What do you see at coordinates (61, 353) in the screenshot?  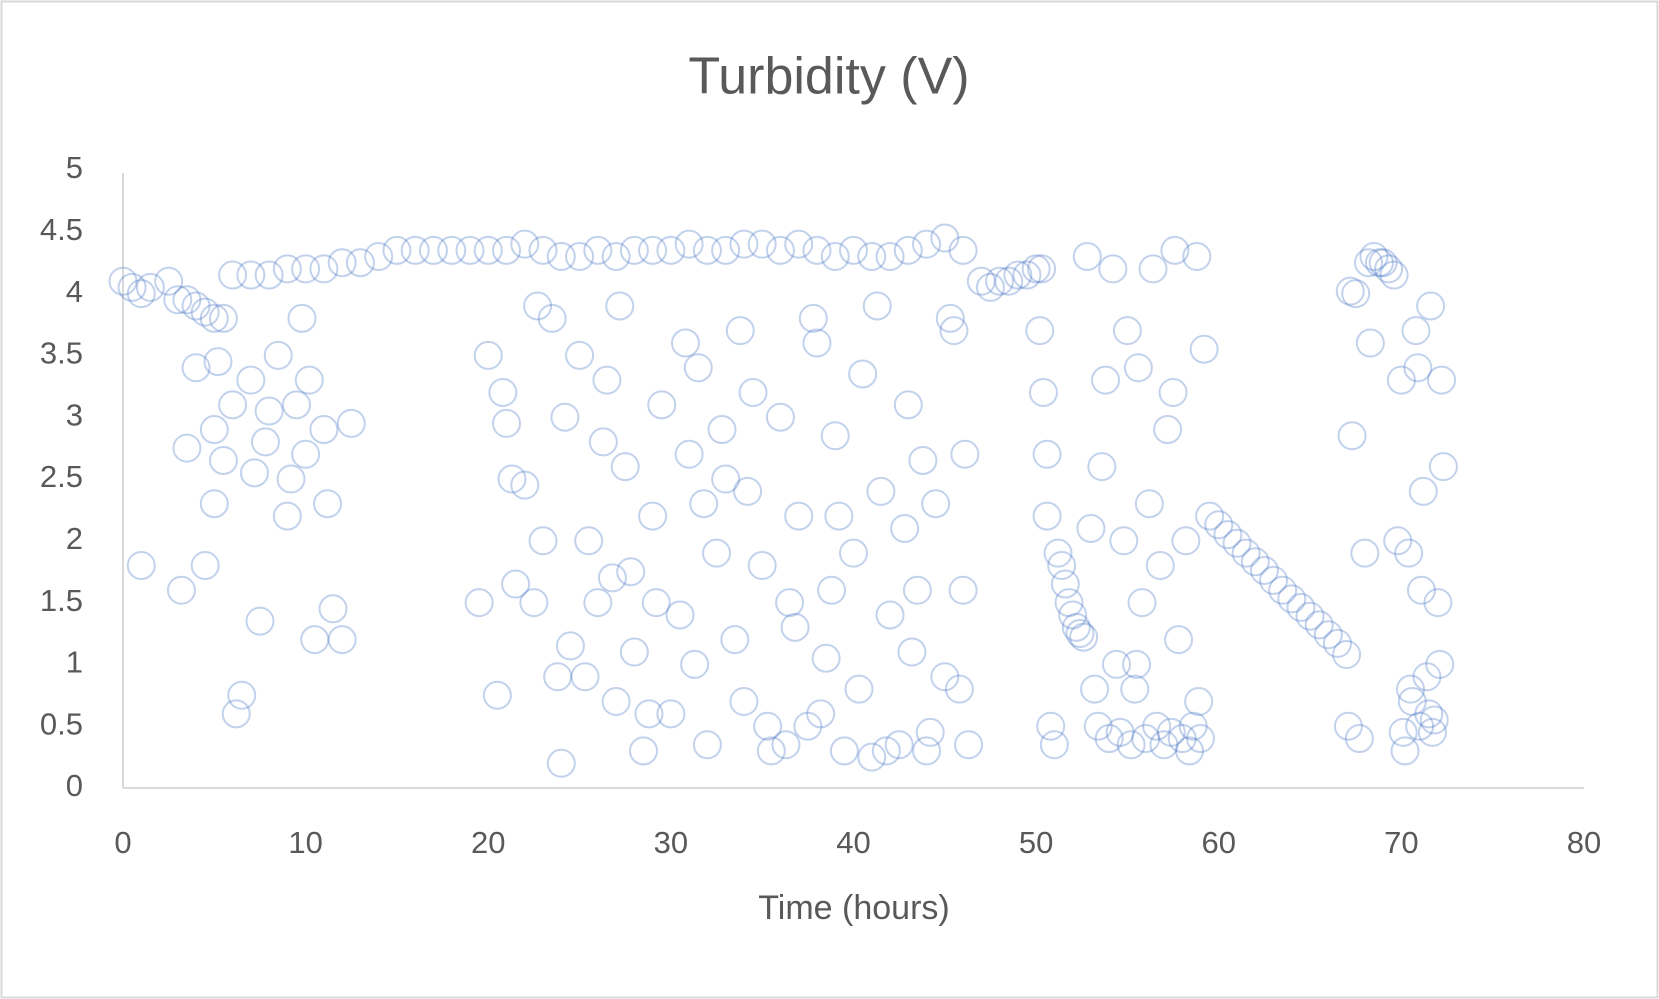 I see `y-tick-label: 3.5` at bounding box center [61, 353].